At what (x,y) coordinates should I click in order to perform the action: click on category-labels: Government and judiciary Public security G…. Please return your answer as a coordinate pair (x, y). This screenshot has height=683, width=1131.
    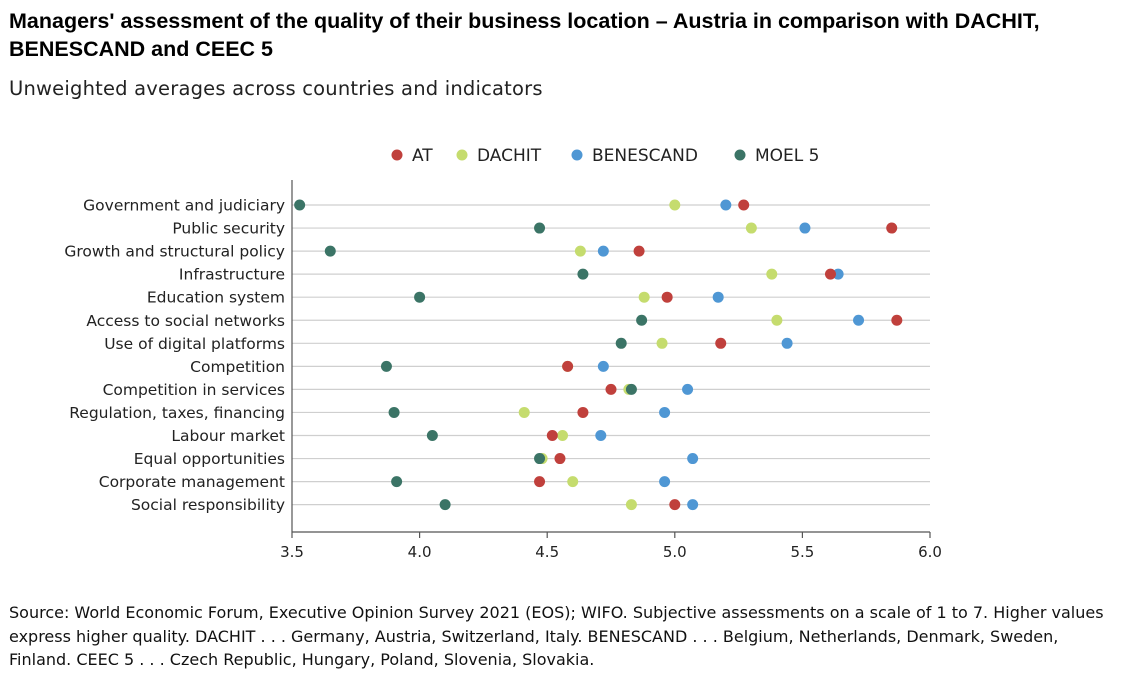
    Looking at the image, I should click on (174, 356).